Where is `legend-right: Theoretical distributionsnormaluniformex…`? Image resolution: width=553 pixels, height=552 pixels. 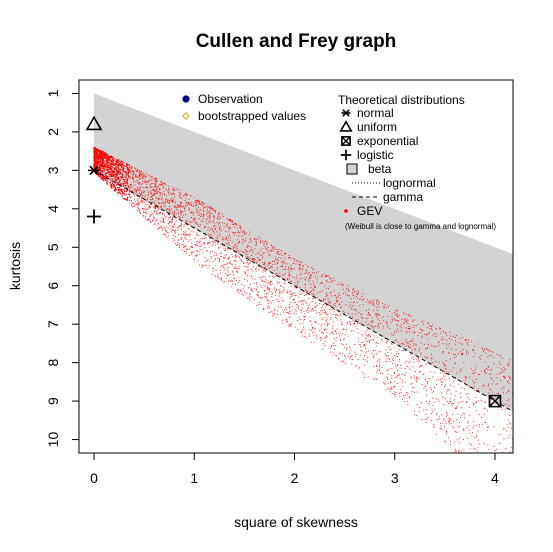
legend-right: Theoretical distributionsnormaluniformex… is located at coordinates (417, 162).